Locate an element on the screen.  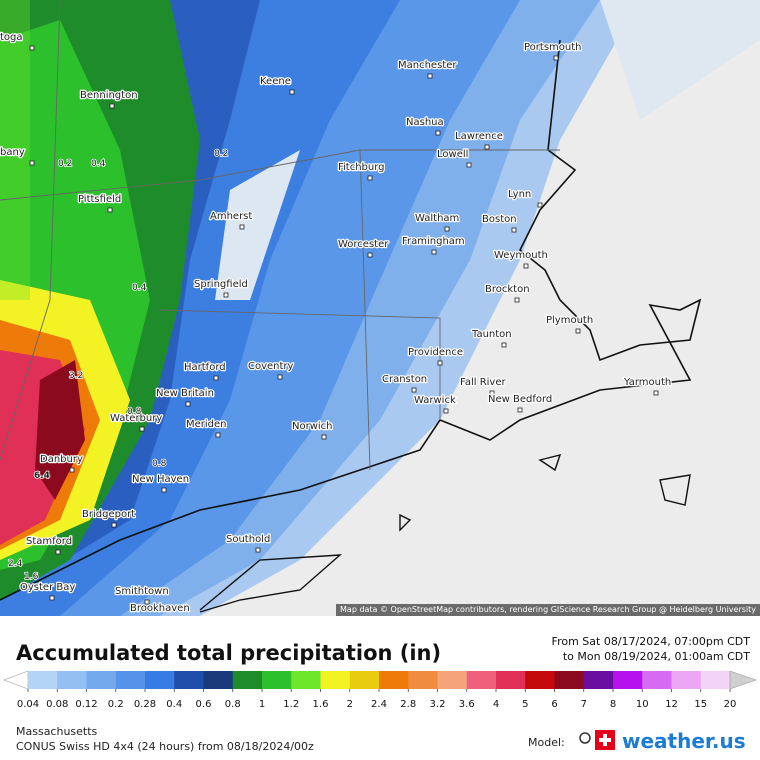
tick-label: 0.28 is located at coordinates (145, 704).